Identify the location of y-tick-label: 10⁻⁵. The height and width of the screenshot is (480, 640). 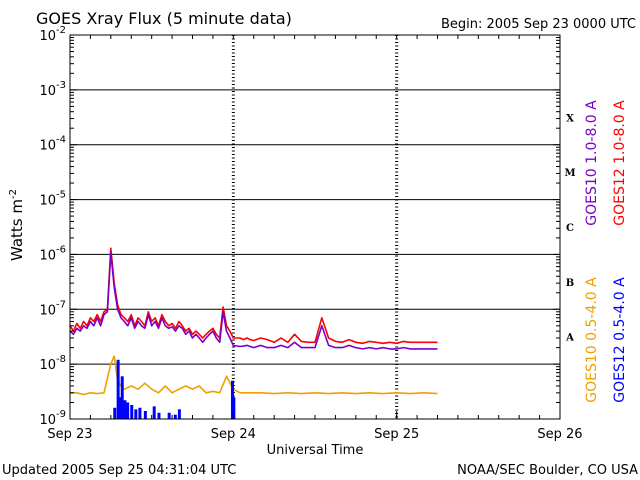
(52, 199).